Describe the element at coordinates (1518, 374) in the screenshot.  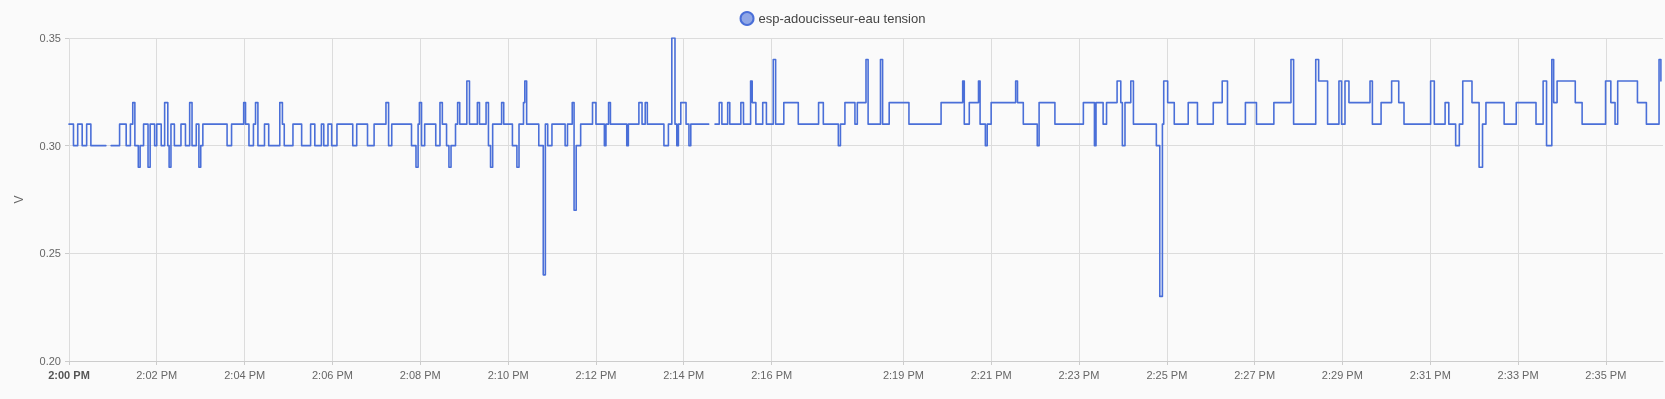
I see `x-tick-label: 2:33 PM` at that location.